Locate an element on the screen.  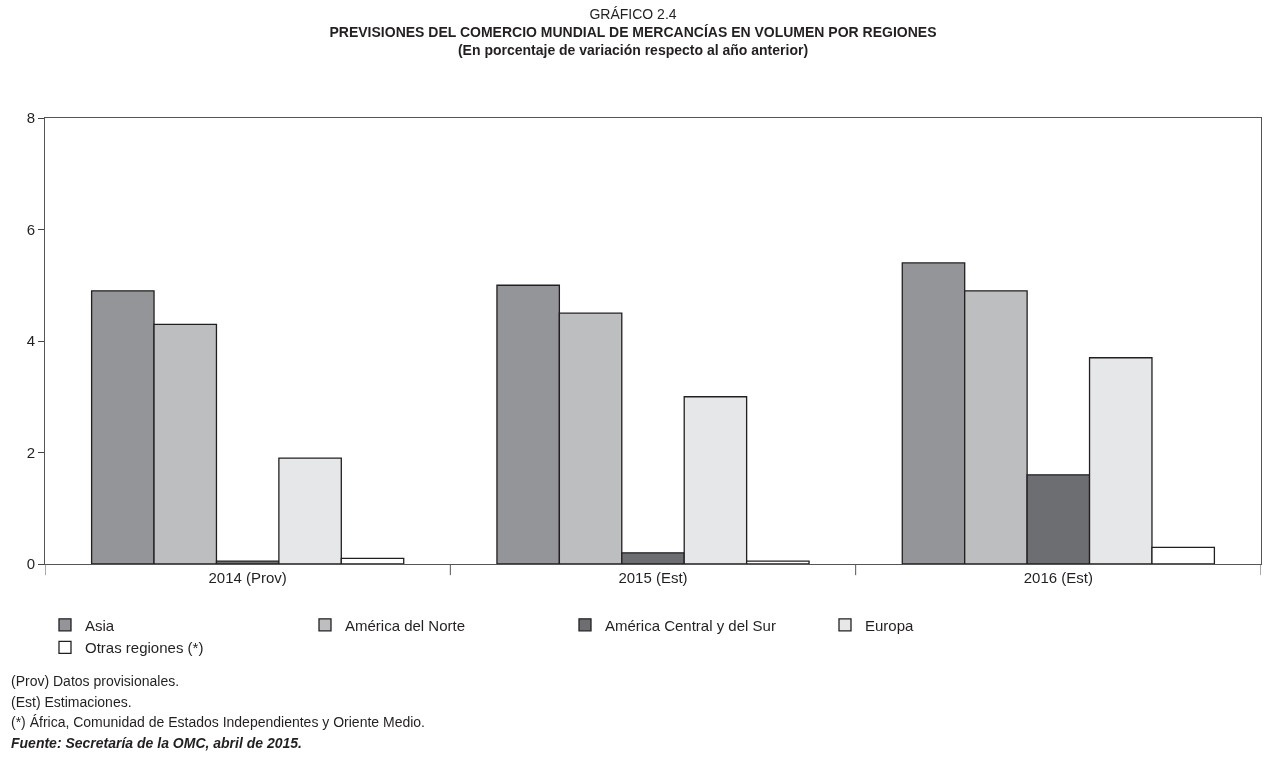
text: (Prov) Datos provisionales. is located at coordinates (95, 681).